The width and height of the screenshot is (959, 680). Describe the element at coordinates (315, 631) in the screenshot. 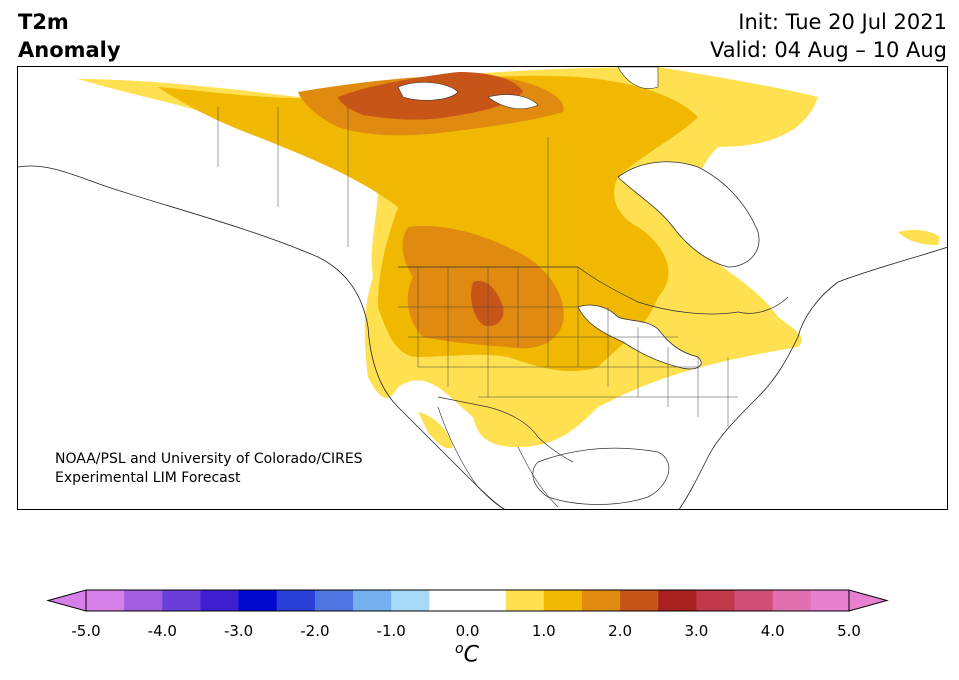

I see `colorbar-tick-label: -2.0` at that location.